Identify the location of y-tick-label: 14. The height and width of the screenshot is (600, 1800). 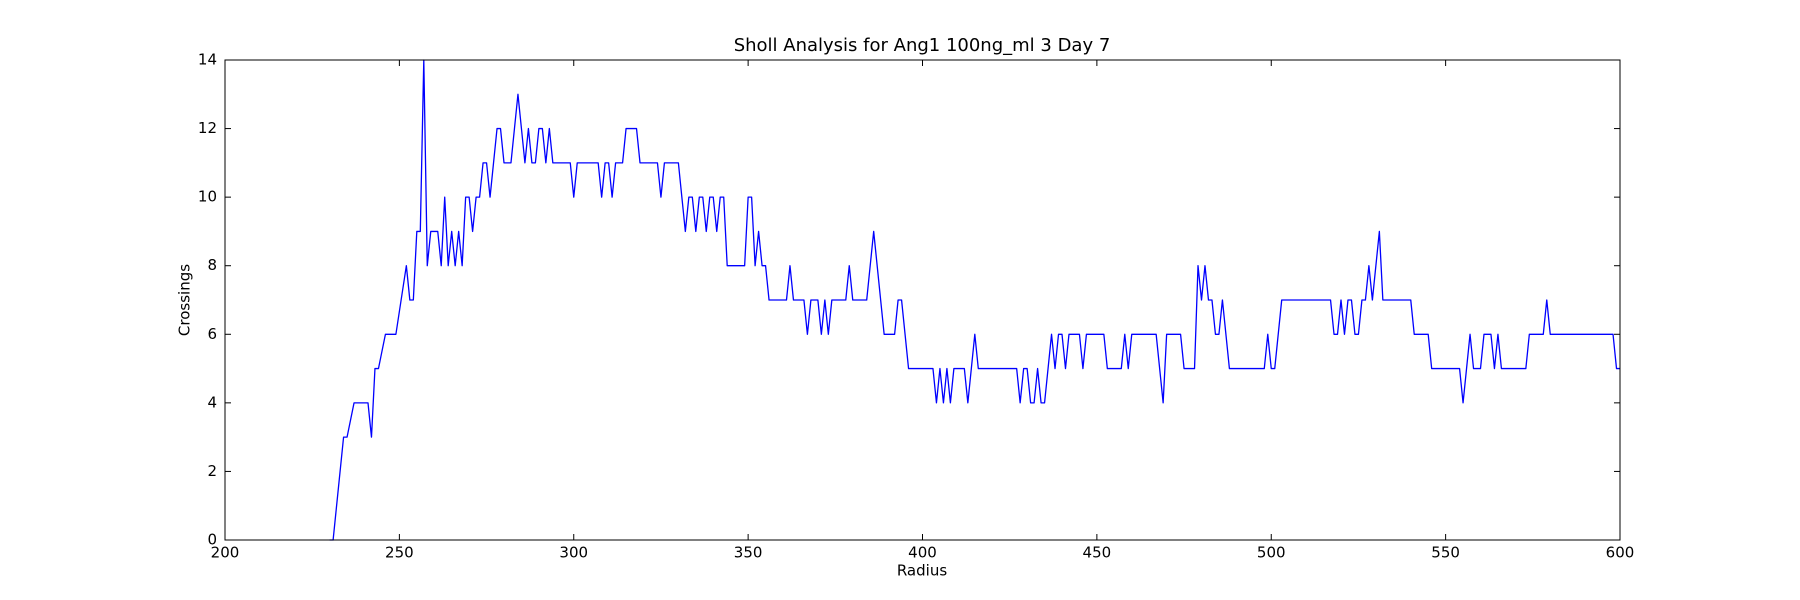
(207, 60).